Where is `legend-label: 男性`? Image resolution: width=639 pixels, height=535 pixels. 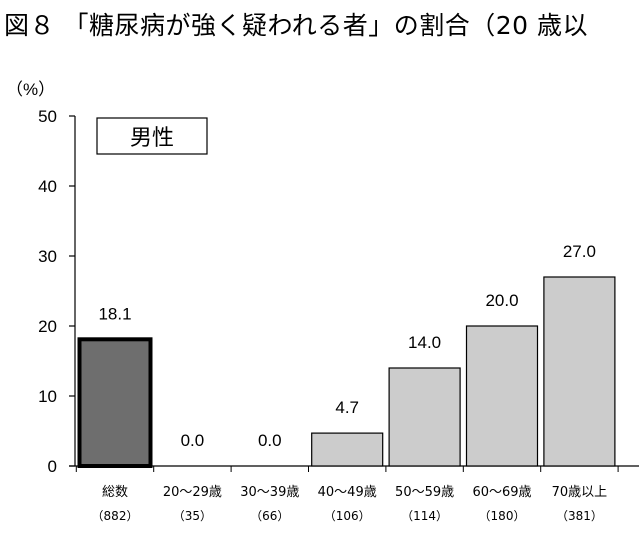 legend-label: 男性 is located at coordinates (152, 138).